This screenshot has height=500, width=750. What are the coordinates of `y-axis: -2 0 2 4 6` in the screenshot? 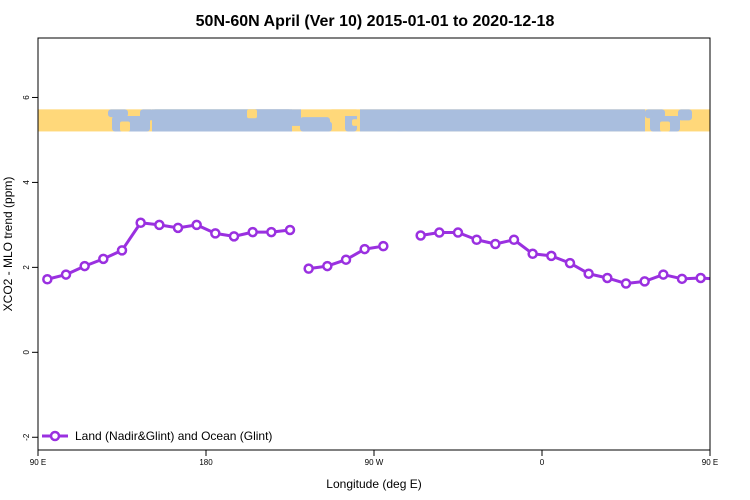 It's located at (30, 268).